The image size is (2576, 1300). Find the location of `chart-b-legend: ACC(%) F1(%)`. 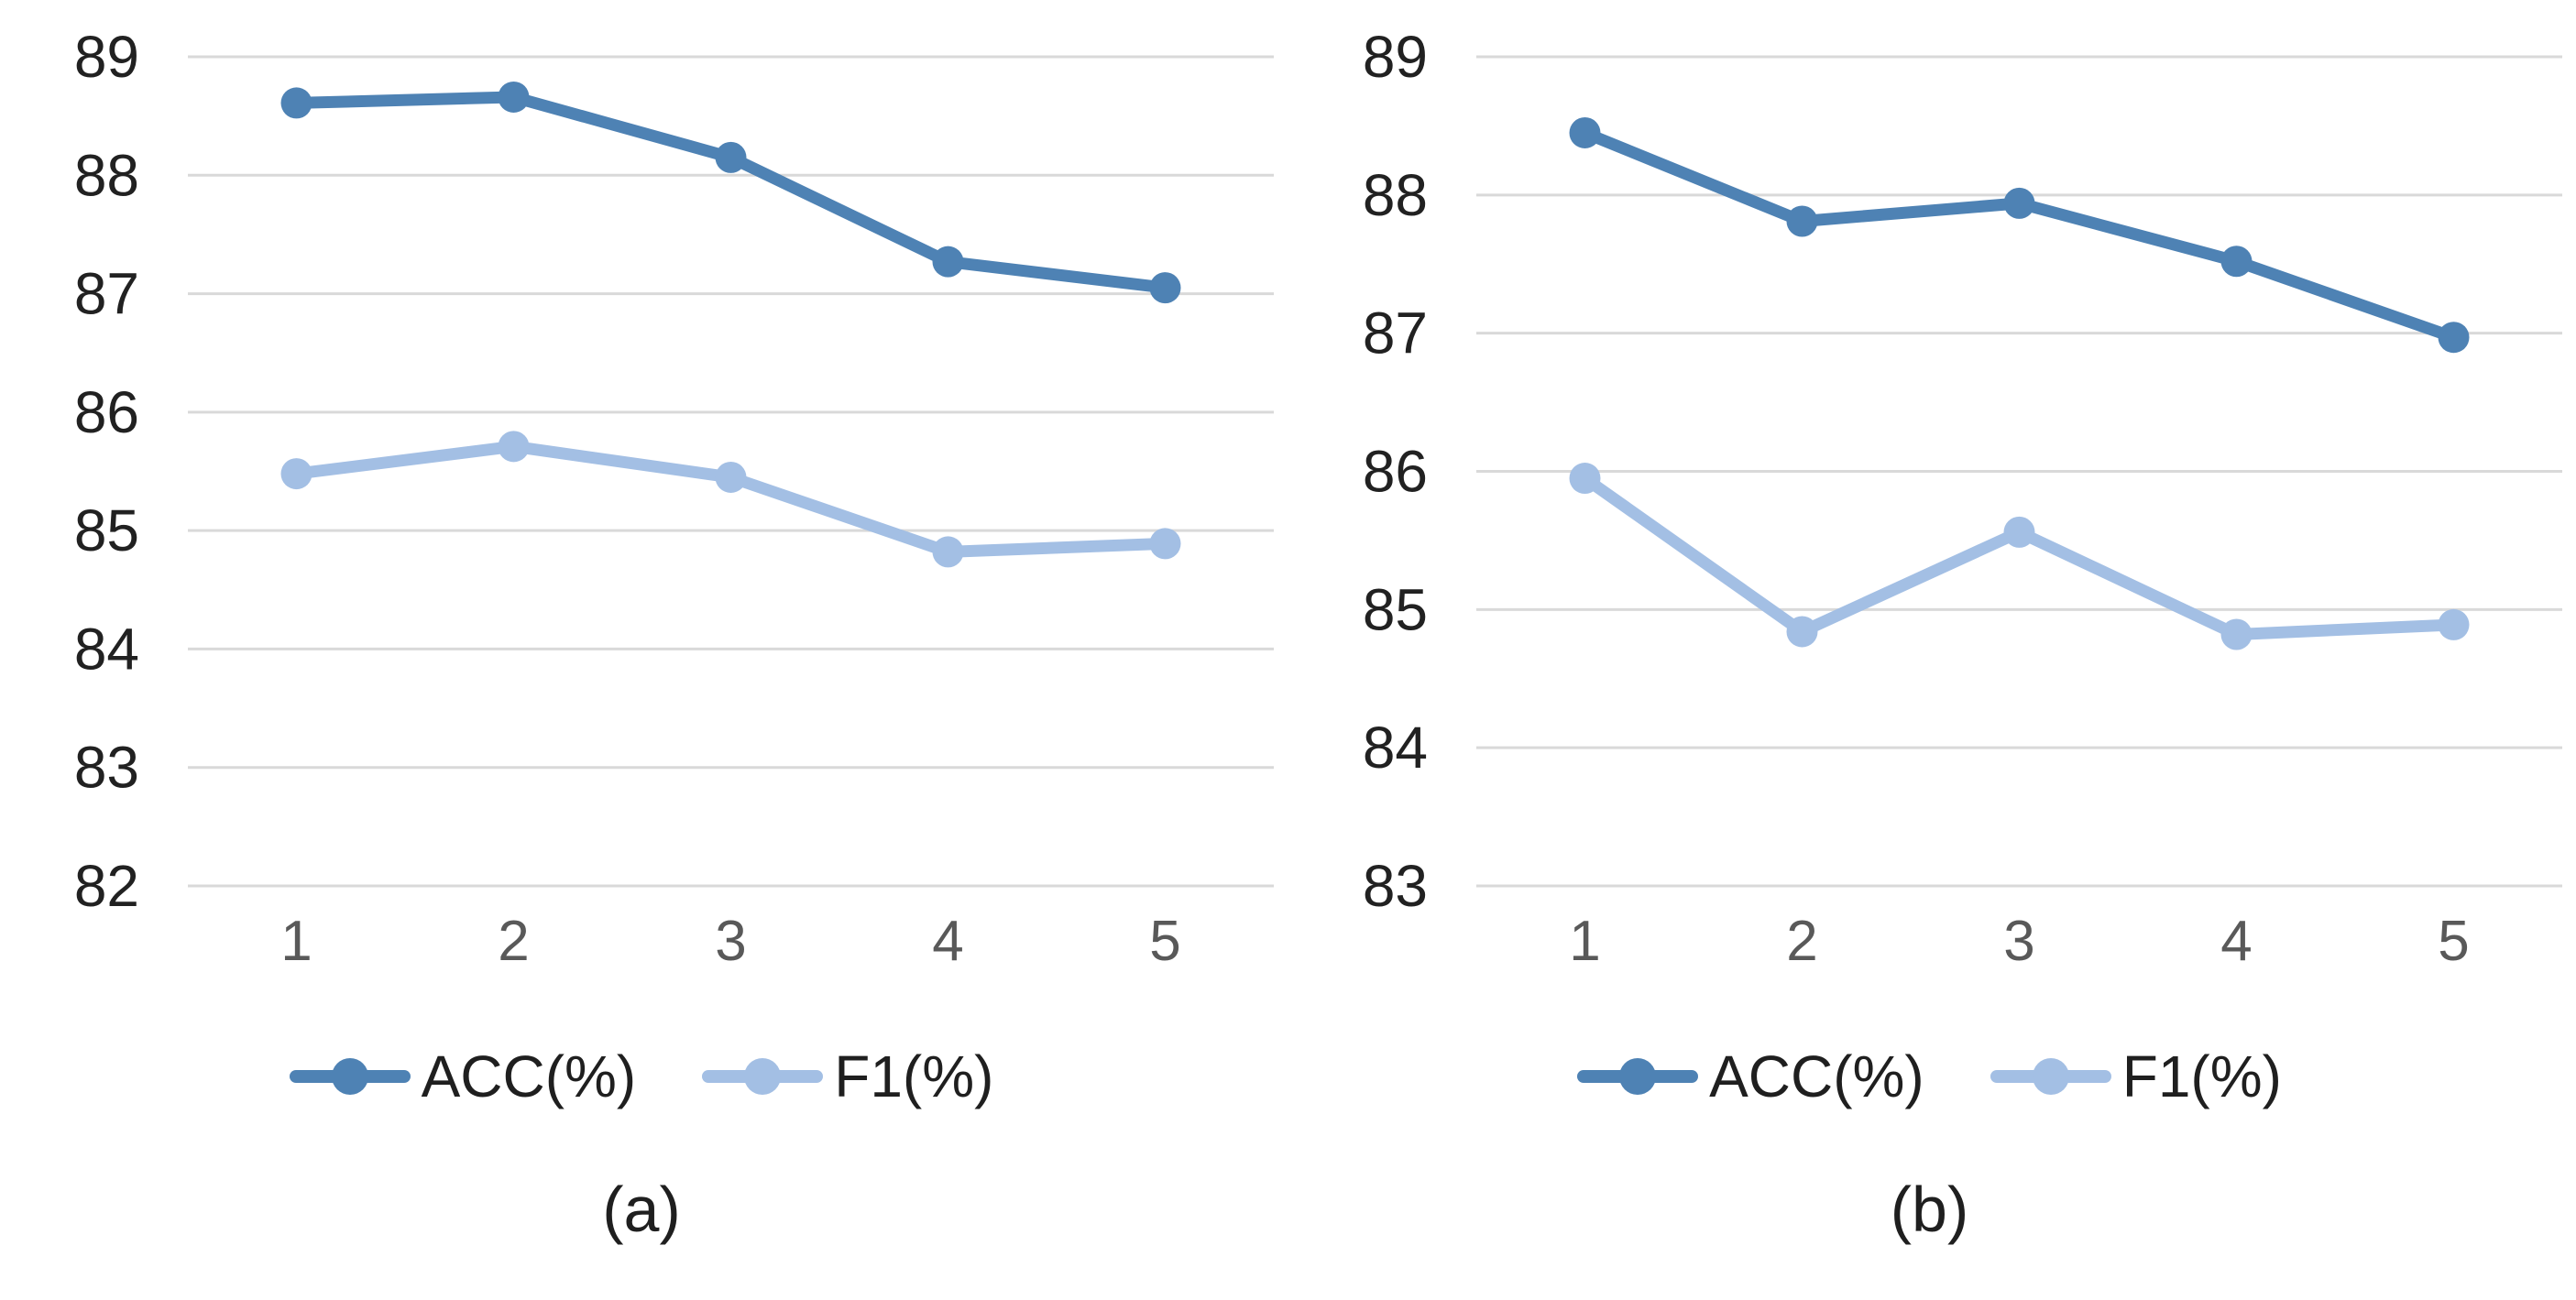

chart-b-legend: ACC(%) F1(%) is located at coordinates (1930, 1077).